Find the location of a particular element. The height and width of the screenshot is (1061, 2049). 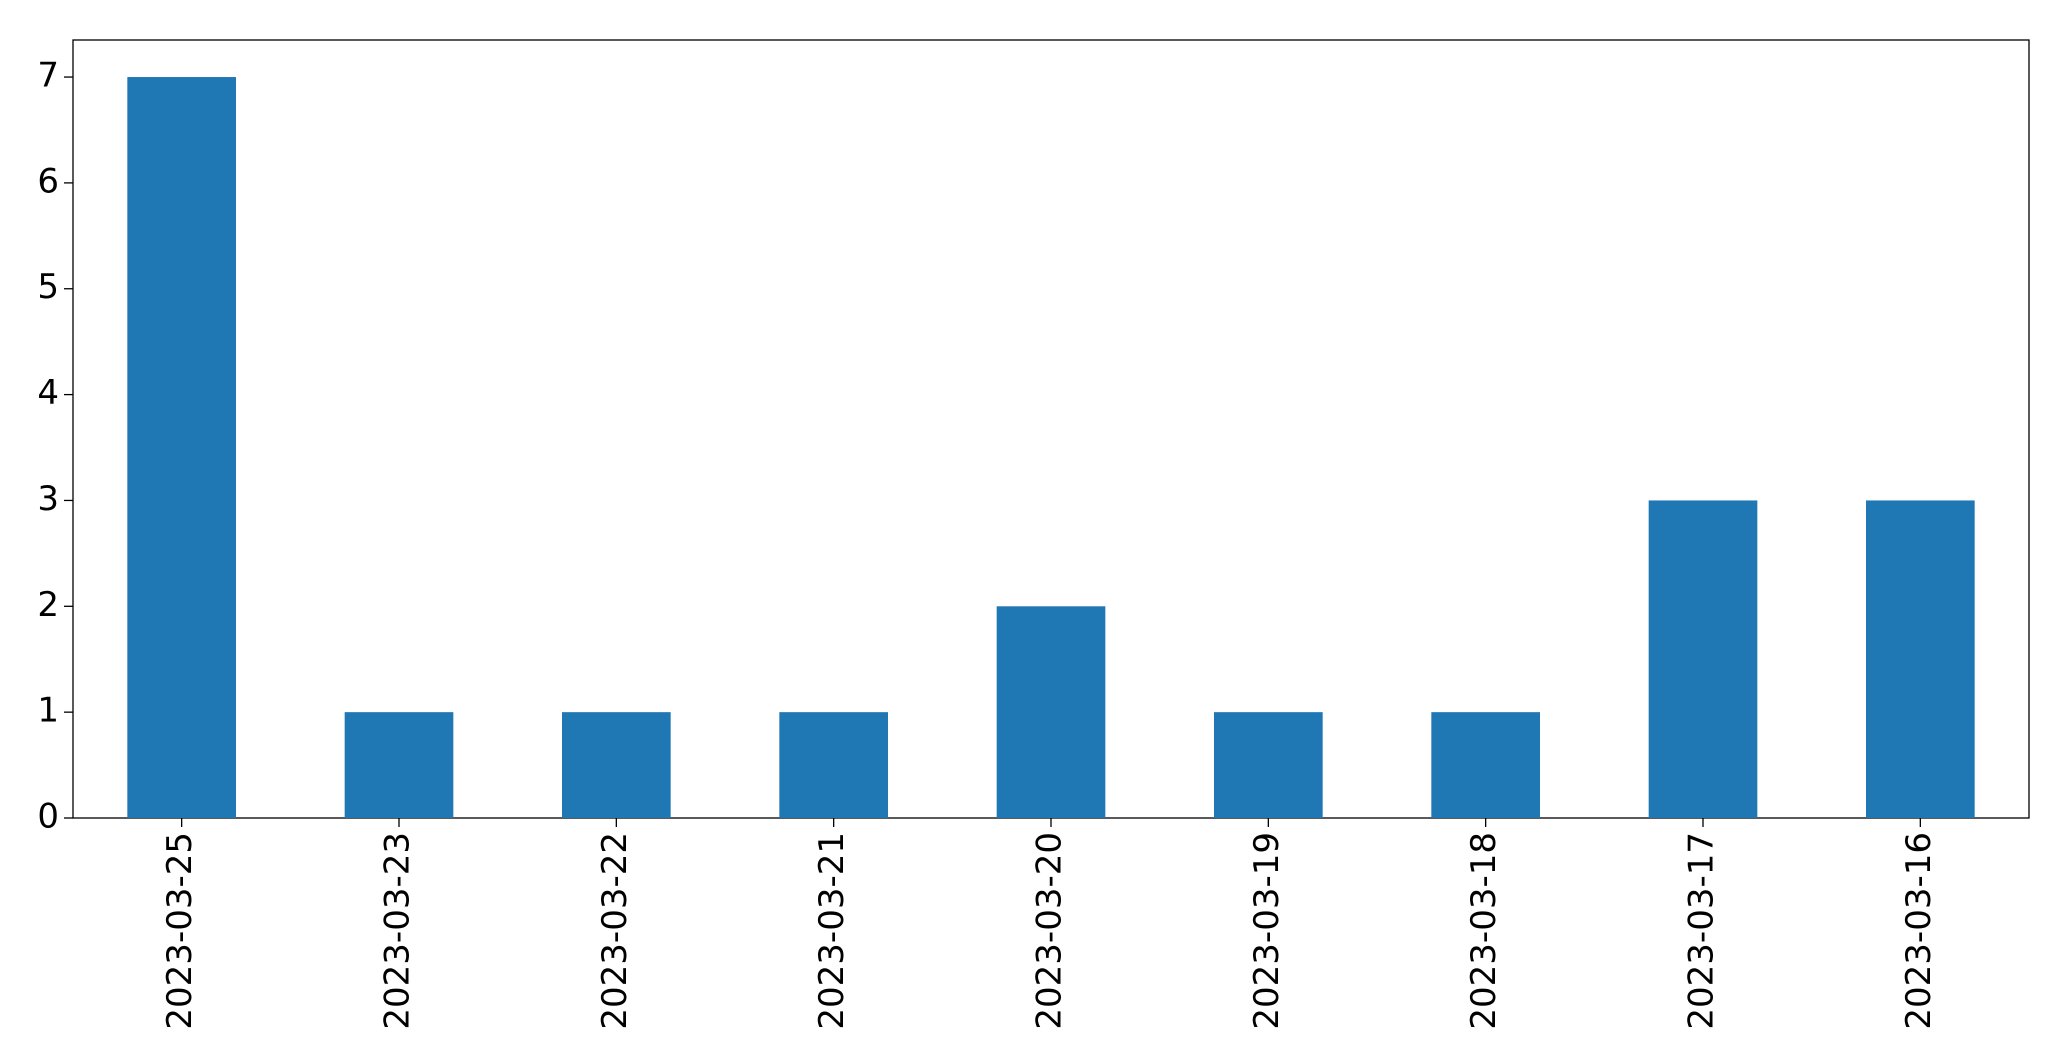

x-tick-label: 2023-03-22 is located at coordinates (615, 931).